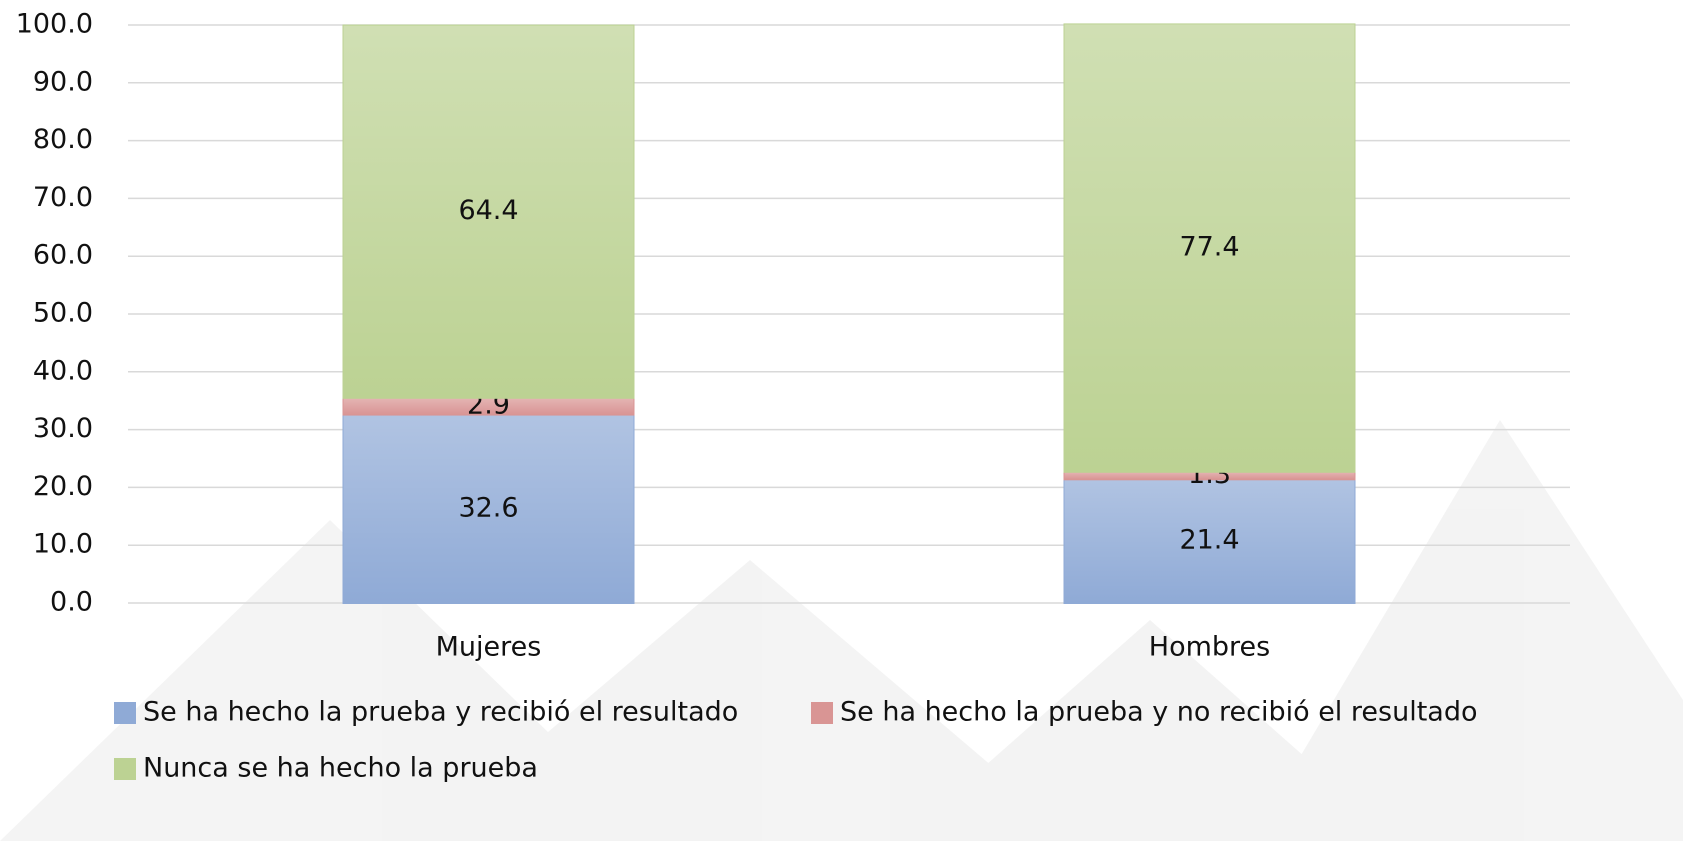  Describe the element at coordinates (1209, 647) in the screenshot. I see `x-tick-label: Hombres` at that location.